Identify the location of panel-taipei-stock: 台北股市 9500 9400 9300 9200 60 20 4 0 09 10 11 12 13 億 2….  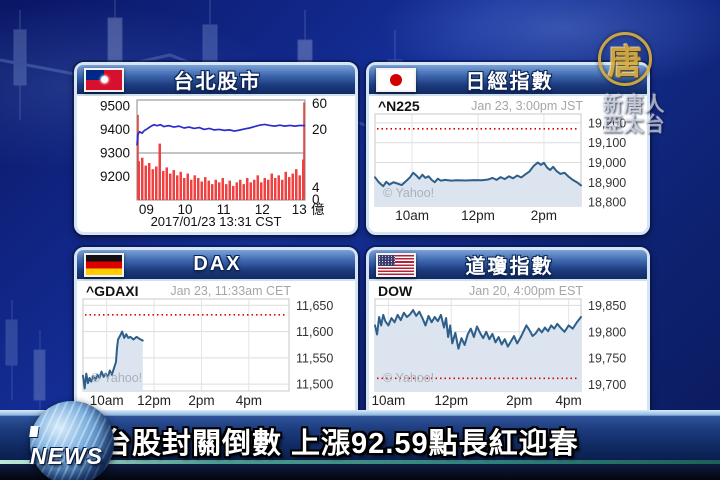
(216, 148).